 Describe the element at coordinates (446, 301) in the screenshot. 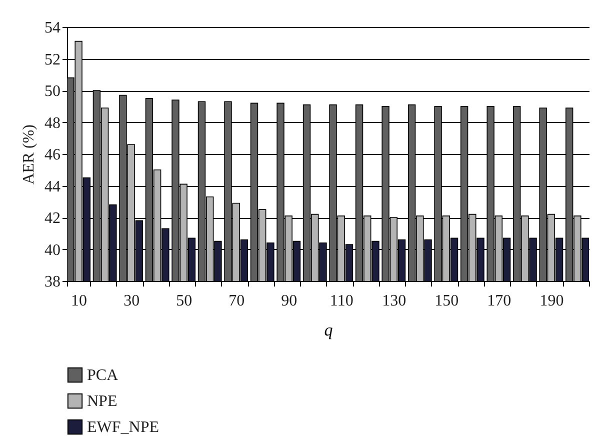

I see `x-tick-label: 150` at that location.